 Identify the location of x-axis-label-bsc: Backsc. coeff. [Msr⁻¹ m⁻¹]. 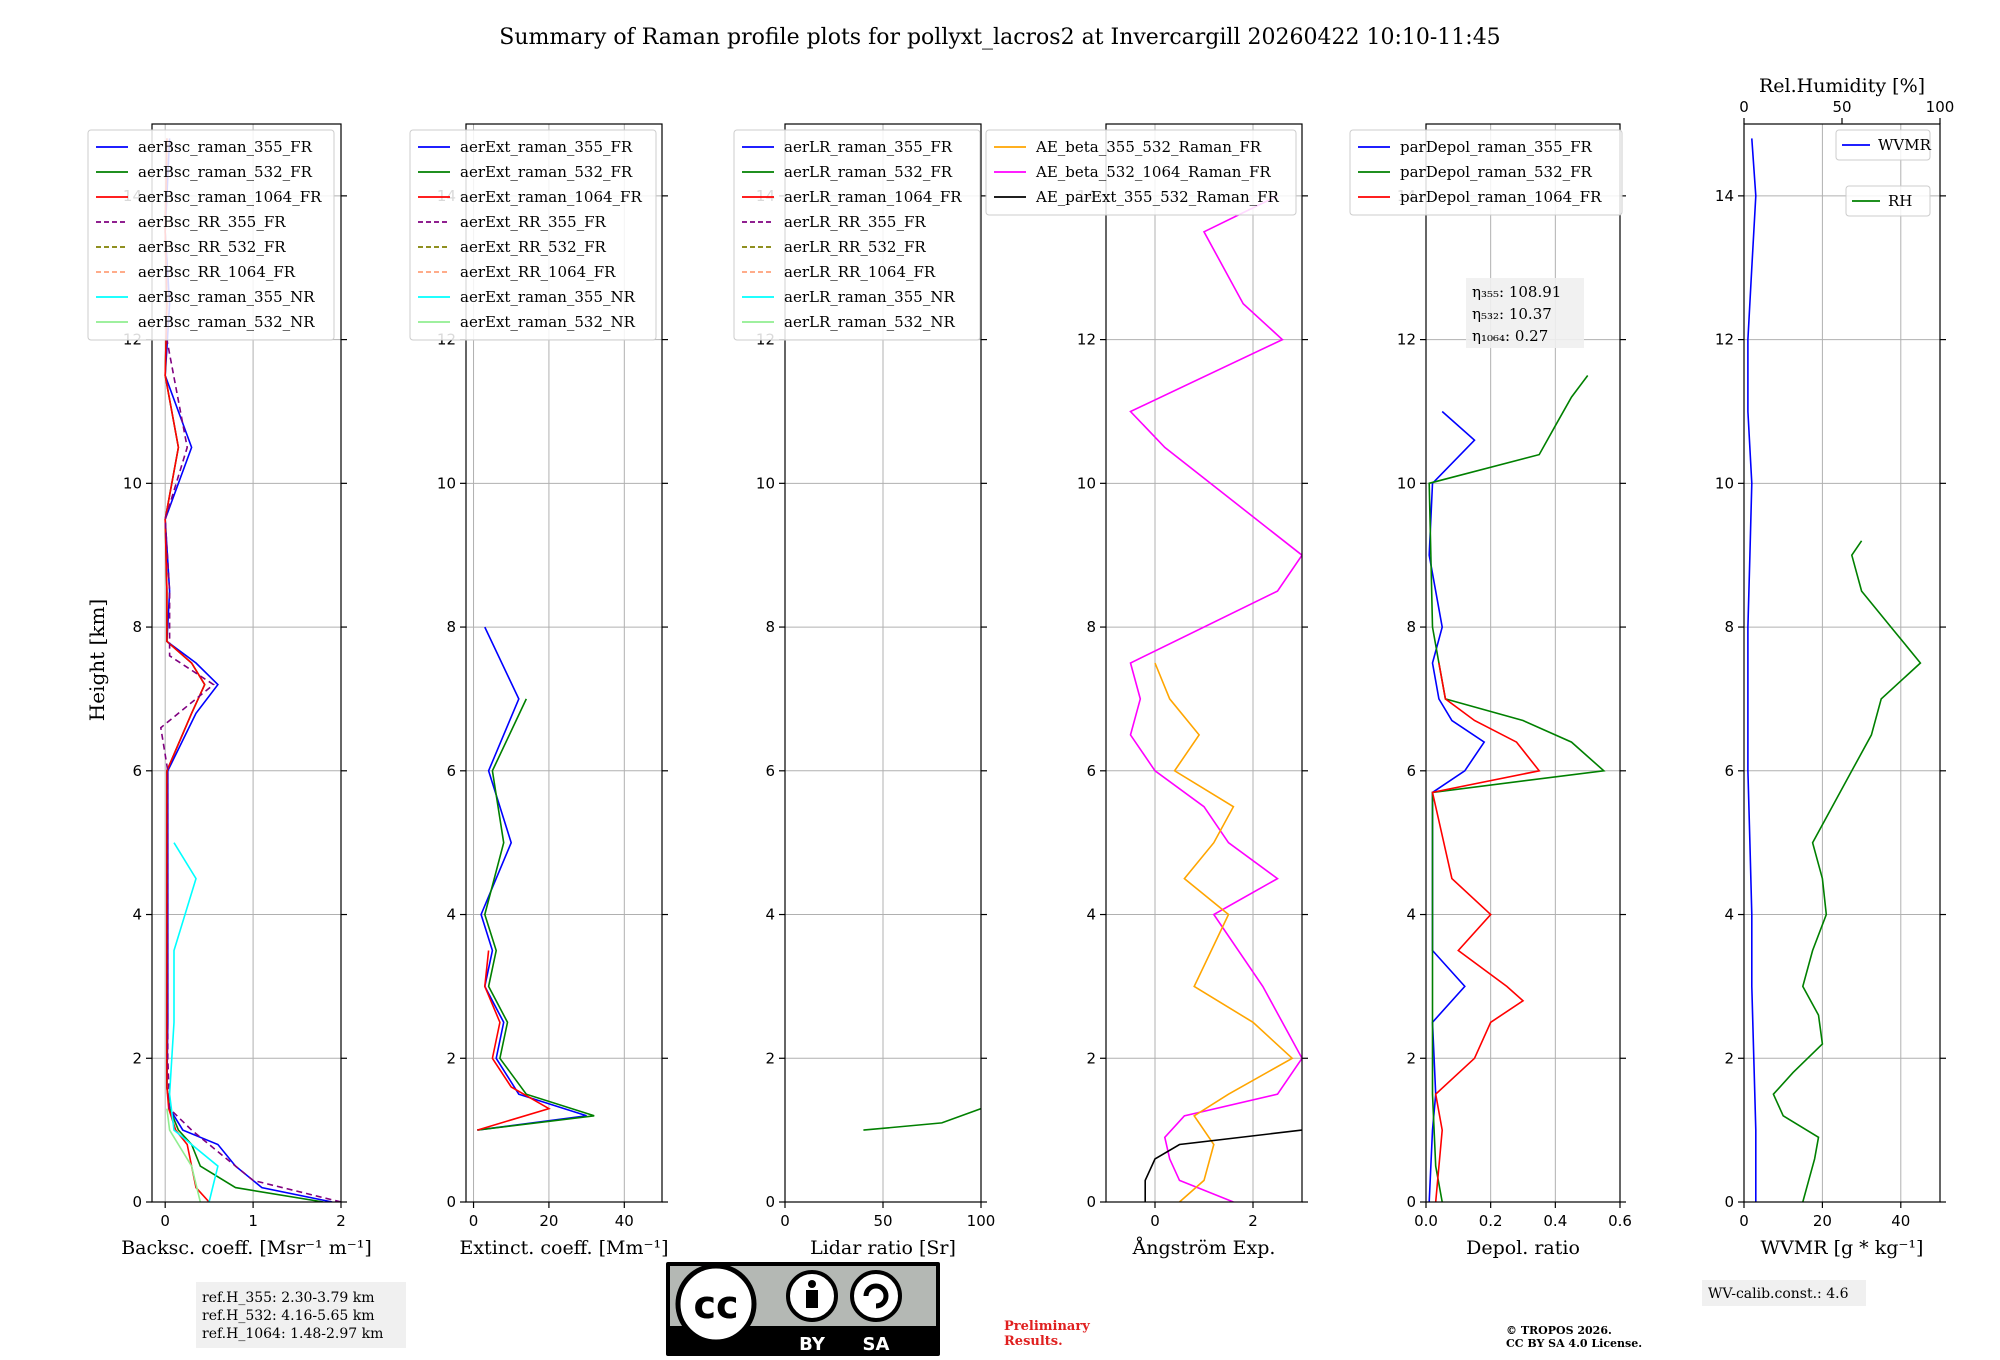
(246, 1248).